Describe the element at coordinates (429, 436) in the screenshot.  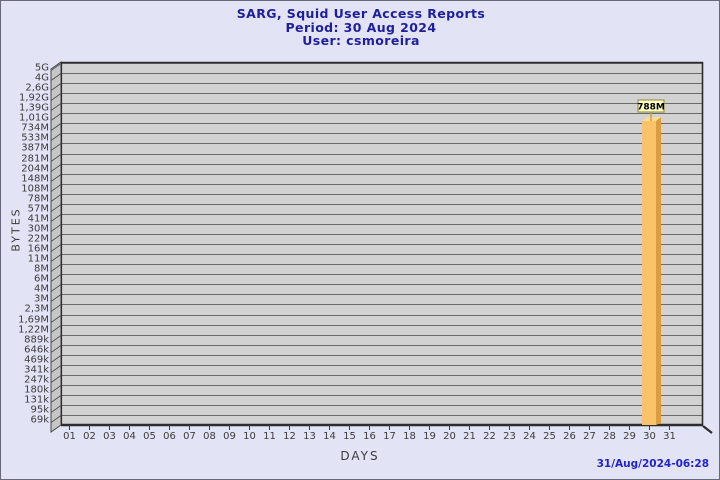
I see `x-axis-tick-label: 19` at that location.